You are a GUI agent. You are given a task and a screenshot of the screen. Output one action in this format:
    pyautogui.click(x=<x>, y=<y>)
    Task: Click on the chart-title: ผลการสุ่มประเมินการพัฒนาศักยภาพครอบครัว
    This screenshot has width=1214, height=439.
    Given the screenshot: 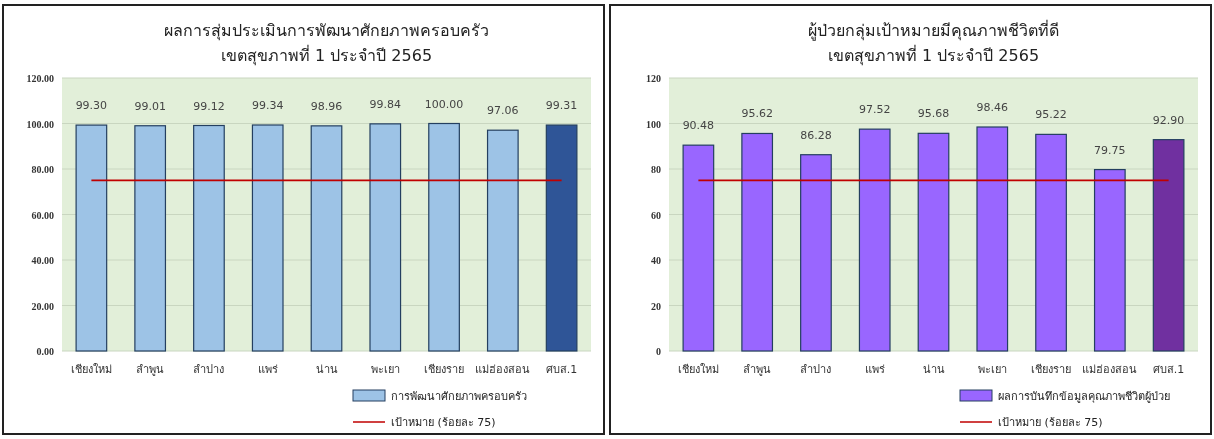 What is the action you would take?
    pyautogui.click(x=326, y=31)
    